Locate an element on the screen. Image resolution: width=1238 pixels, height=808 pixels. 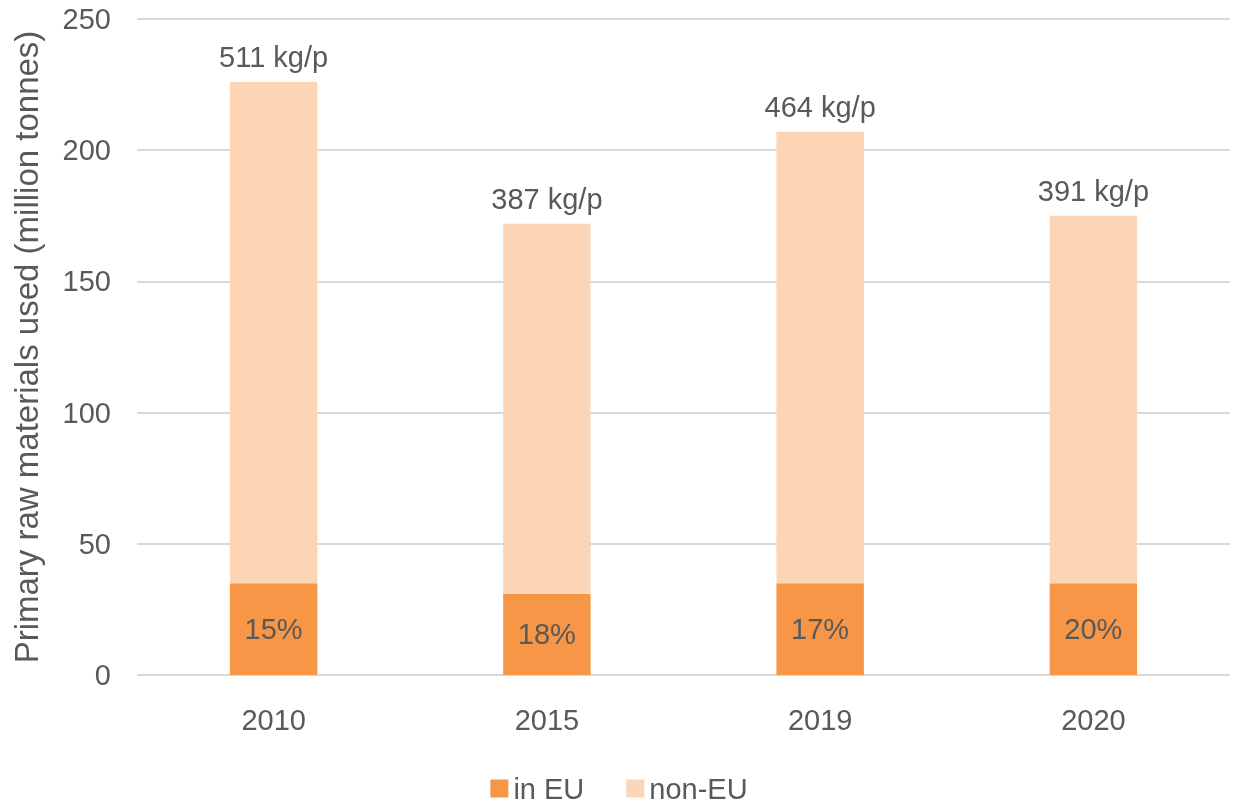
x-tick-label: 2020 is located at coordinates (1093, 719).